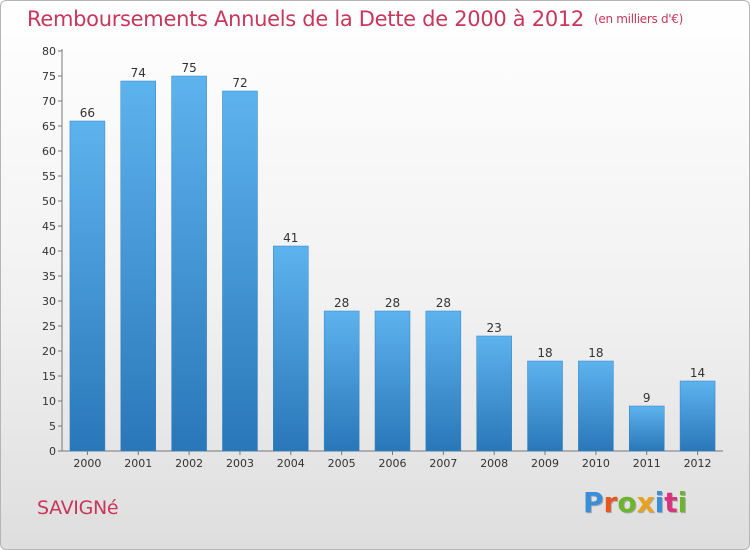 The image size is (750, 550). Describe the element at coordinates (49, 226) in the screenshot. I see `y-tick-label: 45` at that location.